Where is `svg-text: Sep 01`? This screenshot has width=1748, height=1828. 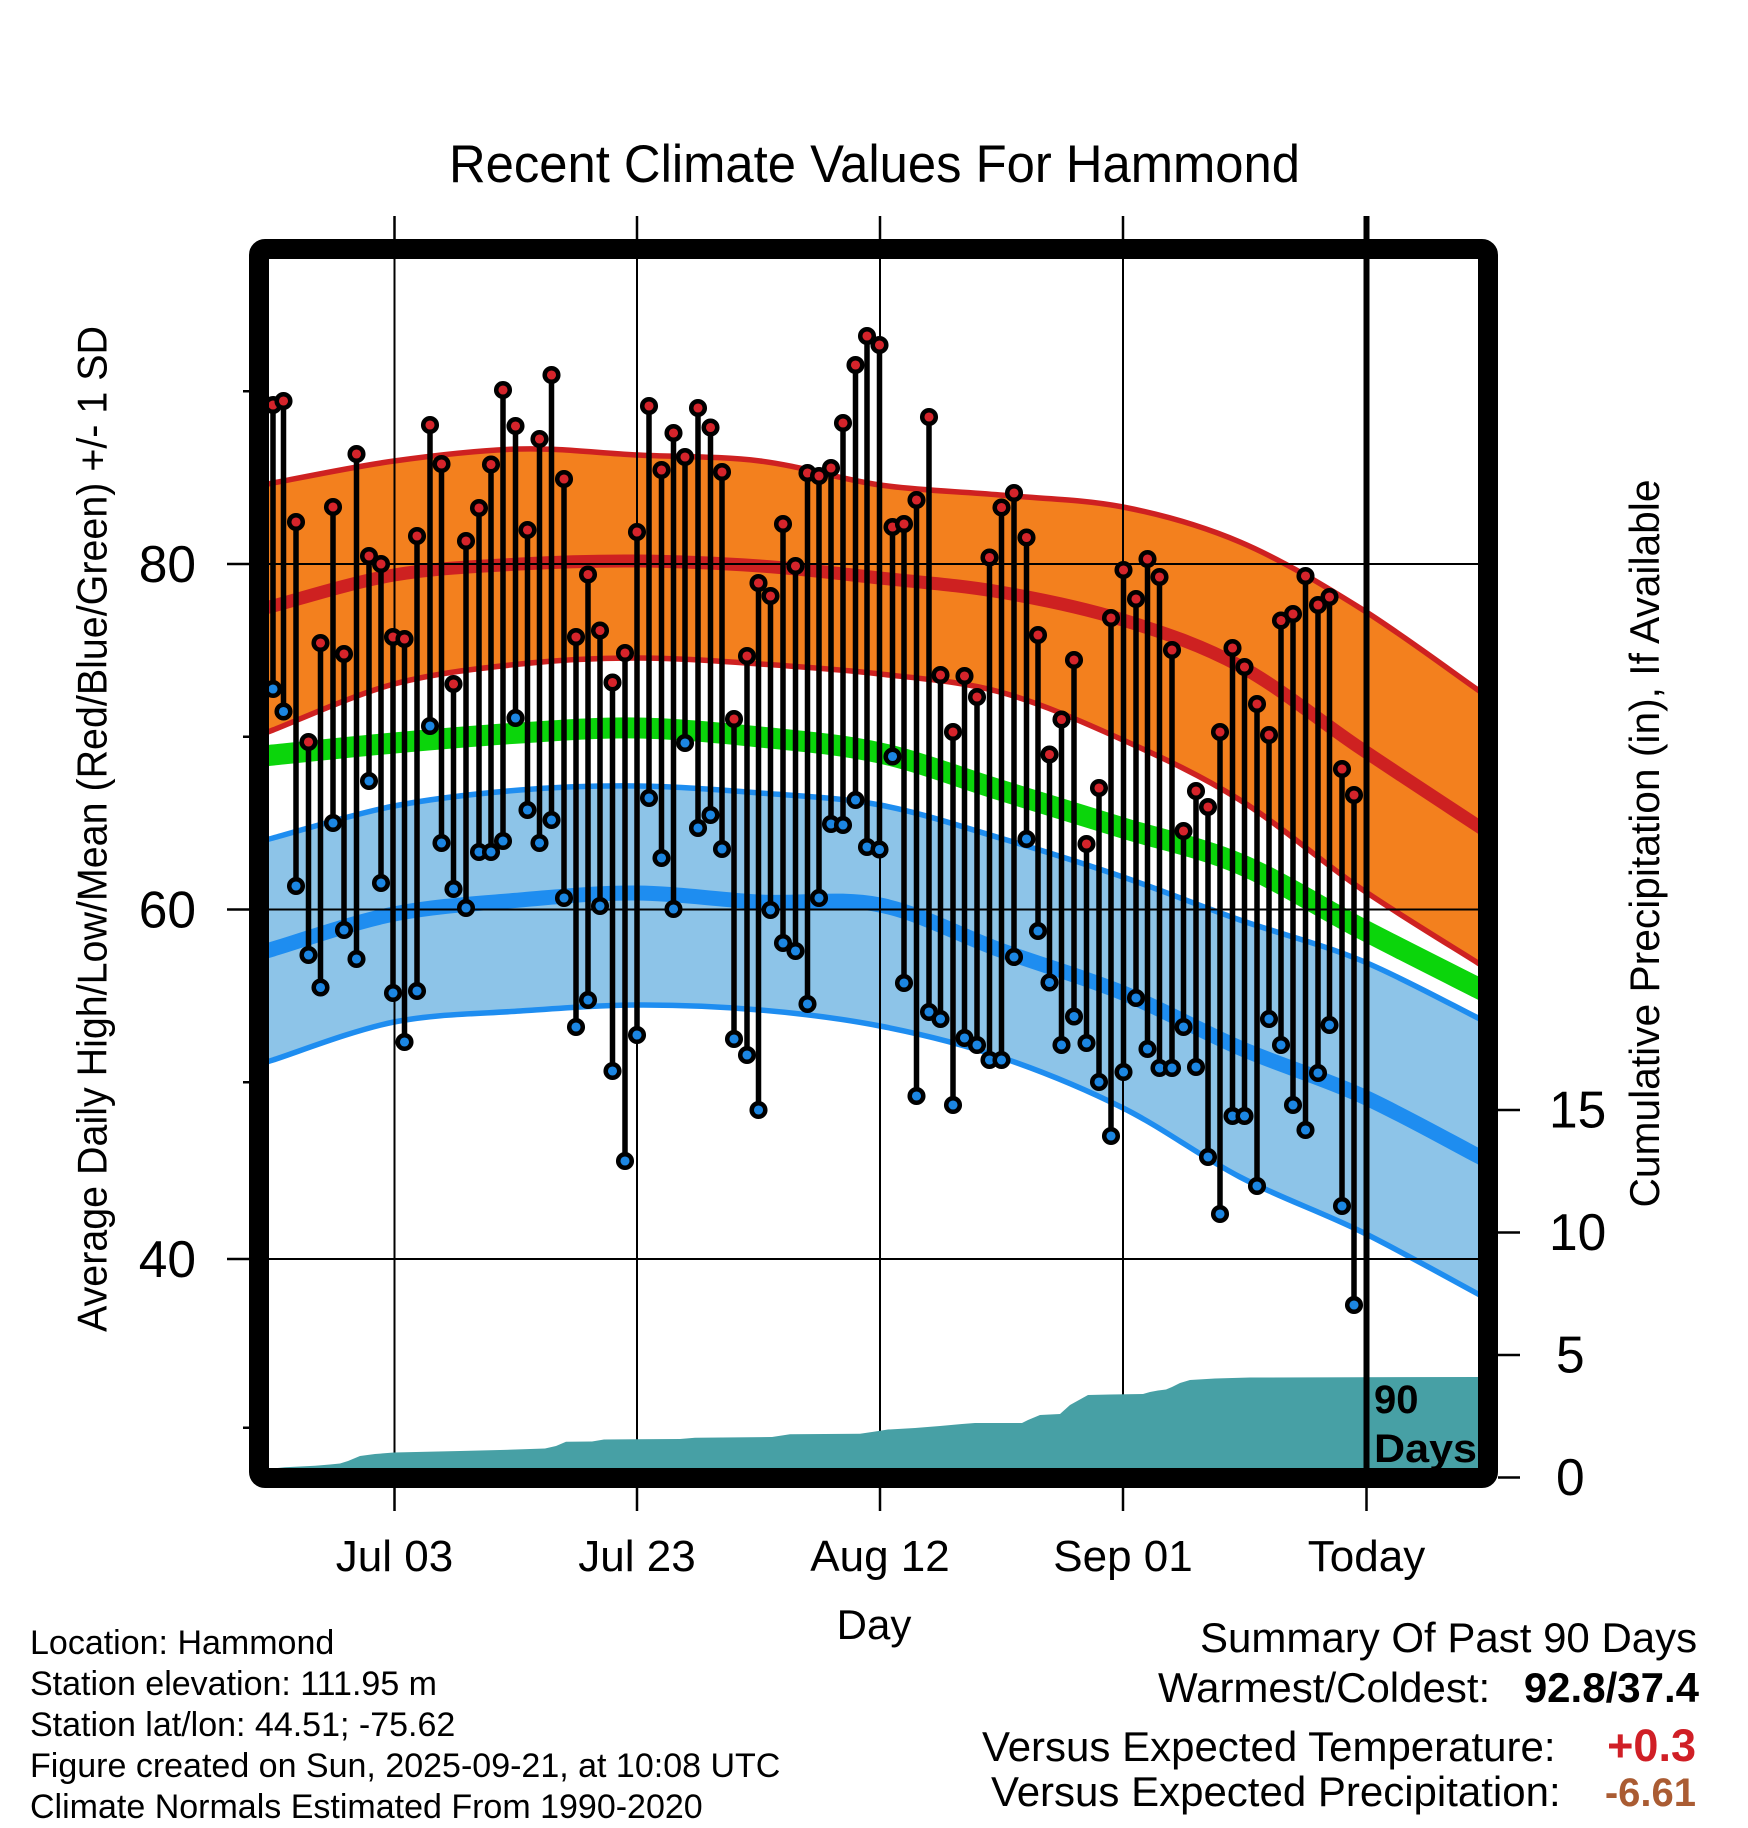 svg-text: Sep 01 is located at coordinates (1122, 1556).